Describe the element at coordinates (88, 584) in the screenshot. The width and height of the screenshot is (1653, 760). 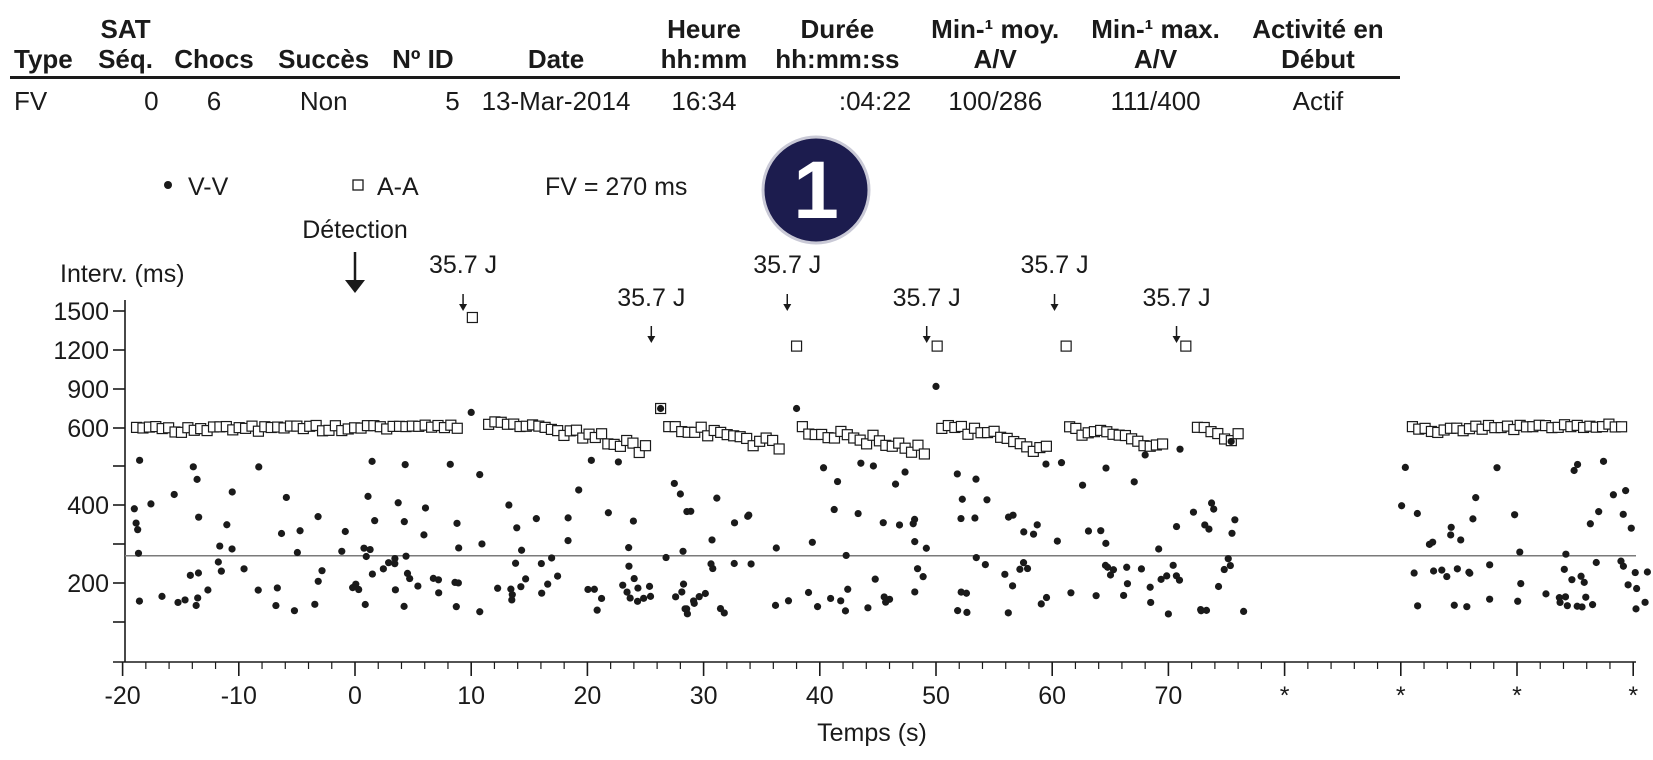
I see `y-tick-label: 200` at that location.